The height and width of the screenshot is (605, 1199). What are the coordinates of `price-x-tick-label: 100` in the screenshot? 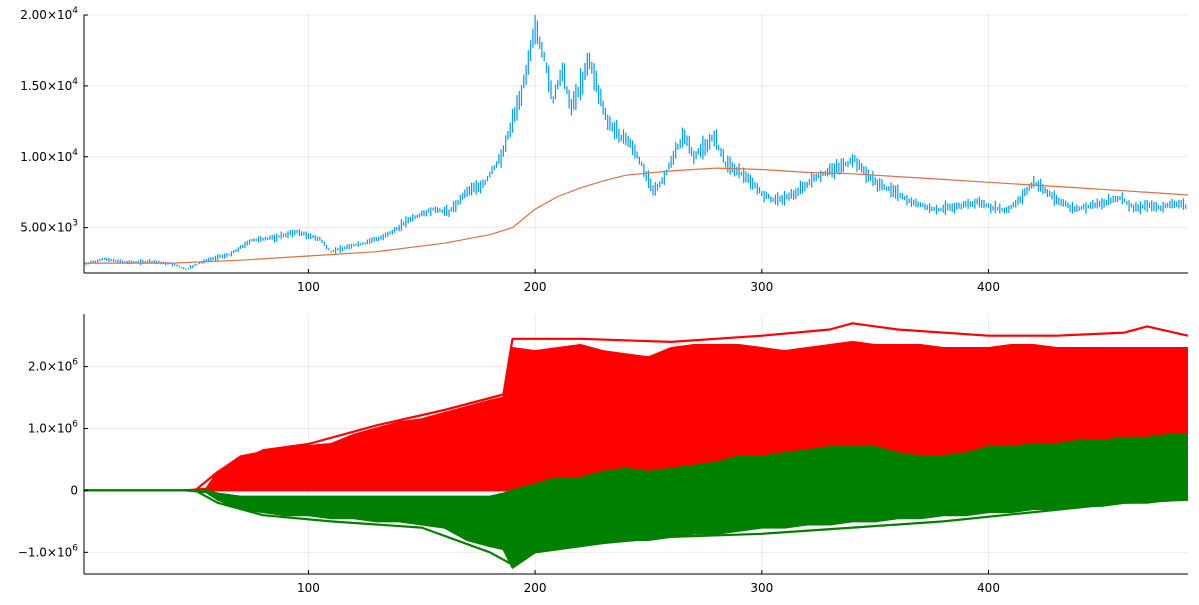 It's located at (308, 287).